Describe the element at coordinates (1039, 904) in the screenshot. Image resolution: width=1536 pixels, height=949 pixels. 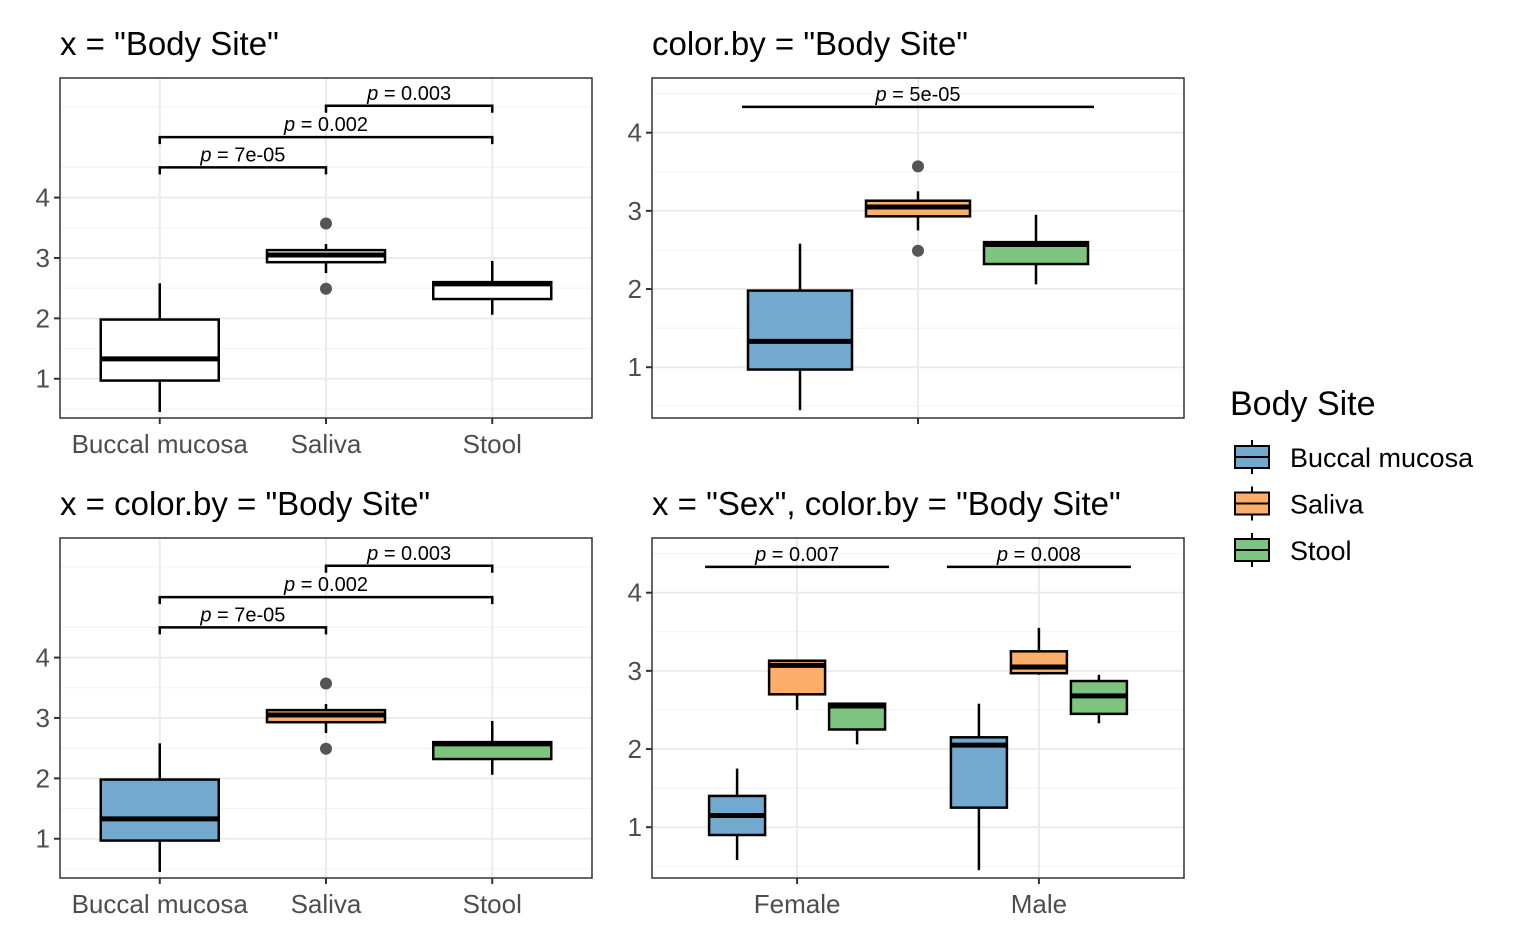
I see `x-tick-label: Male` at that location.